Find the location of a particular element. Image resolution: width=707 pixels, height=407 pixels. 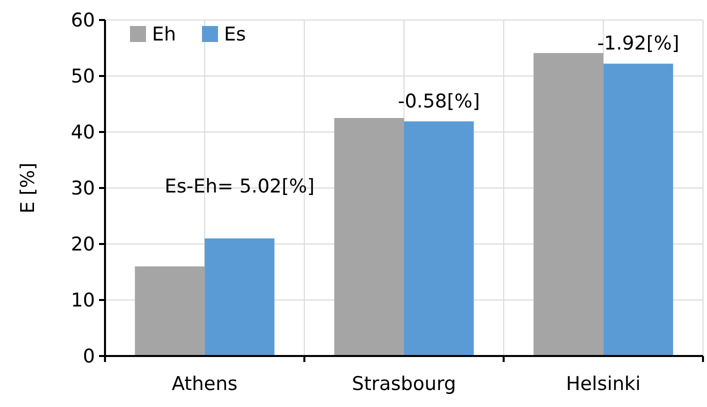

y-tick-label: 0 is located at coordinates (88, 357).